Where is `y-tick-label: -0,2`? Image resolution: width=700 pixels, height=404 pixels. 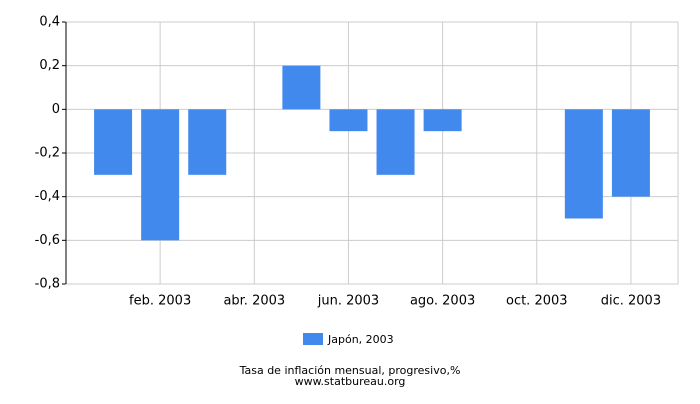
y-tick-label: -0,2 is located at coordinates (47, 153).